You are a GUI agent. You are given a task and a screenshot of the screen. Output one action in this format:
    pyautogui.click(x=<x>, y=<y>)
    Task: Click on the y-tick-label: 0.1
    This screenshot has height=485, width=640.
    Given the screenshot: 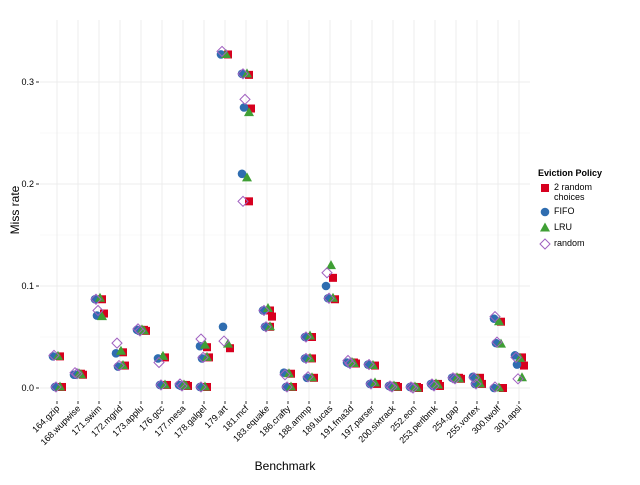 What is the action you would take?
    pyautogui.click(x=27, y=286)
    